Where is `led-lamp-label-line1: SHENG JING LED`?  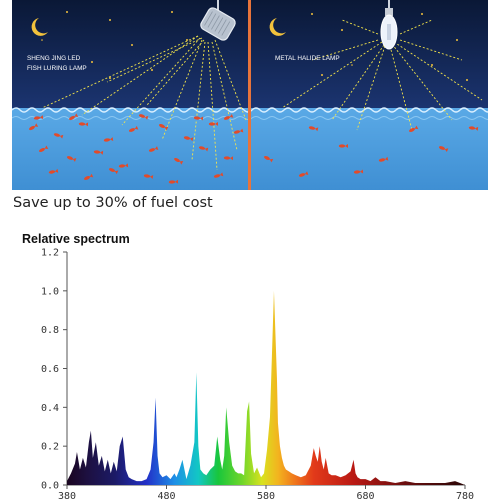
led-lamp-label-line1: SHENG JING LED is located at coordinates (54, 58).